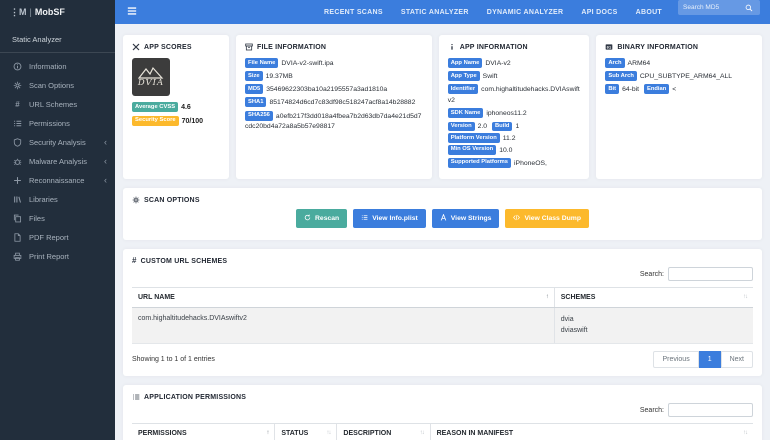  Describe the element at coordinates (463, 89) in the screenshot. I see `identifier-badge: Identifier` at that location.